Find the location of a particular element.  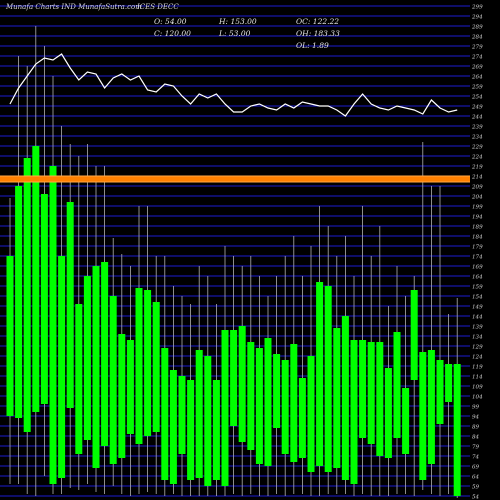

y-tick-label: 159 is located at coordinates (477, 287).